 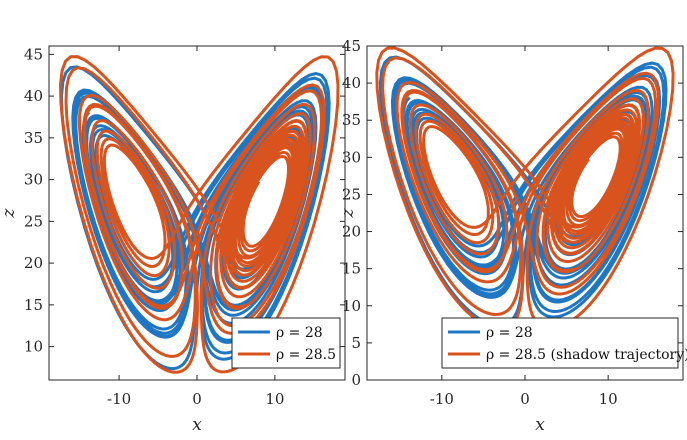 I want to click on right-y-tick-label: 0, so click(x=356, y=380).